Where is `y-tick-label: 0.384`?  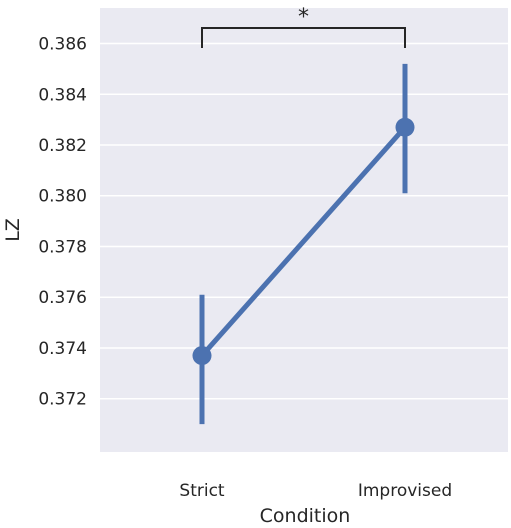 y-tick-label: 0.384 is located at coordinates (62, 95).